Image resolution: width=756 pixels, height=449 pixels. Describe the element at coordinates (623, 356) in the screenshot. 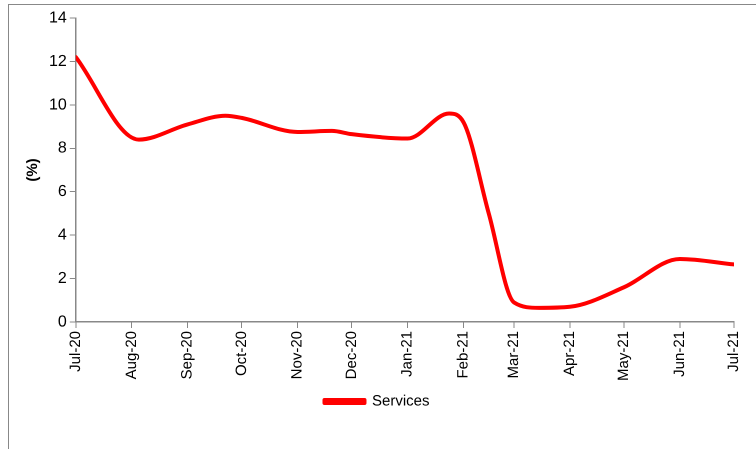

I see `x-tick-label: May-21` at that location.